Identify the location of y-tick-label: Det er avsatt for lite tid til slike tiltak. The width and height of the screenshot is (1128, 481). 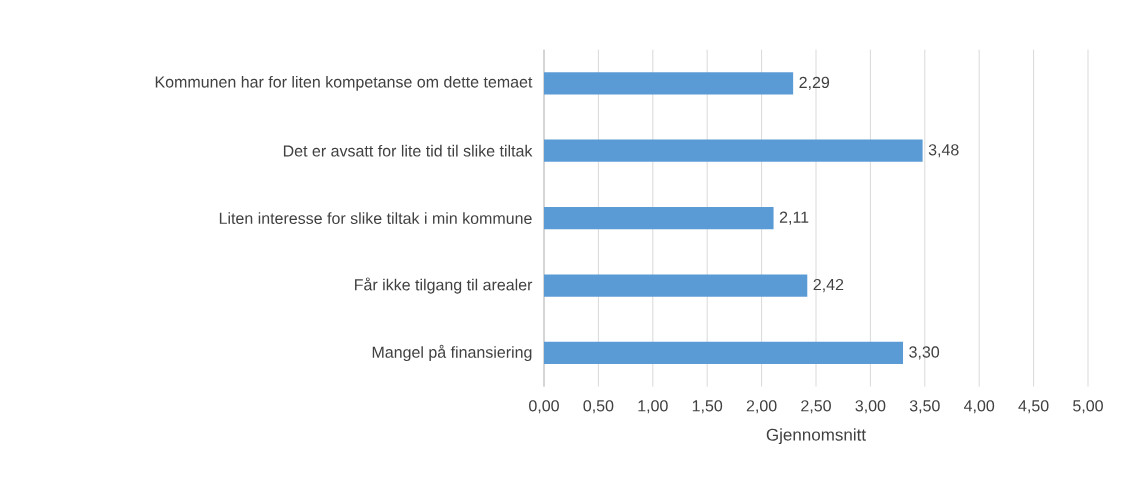
(408, 150).